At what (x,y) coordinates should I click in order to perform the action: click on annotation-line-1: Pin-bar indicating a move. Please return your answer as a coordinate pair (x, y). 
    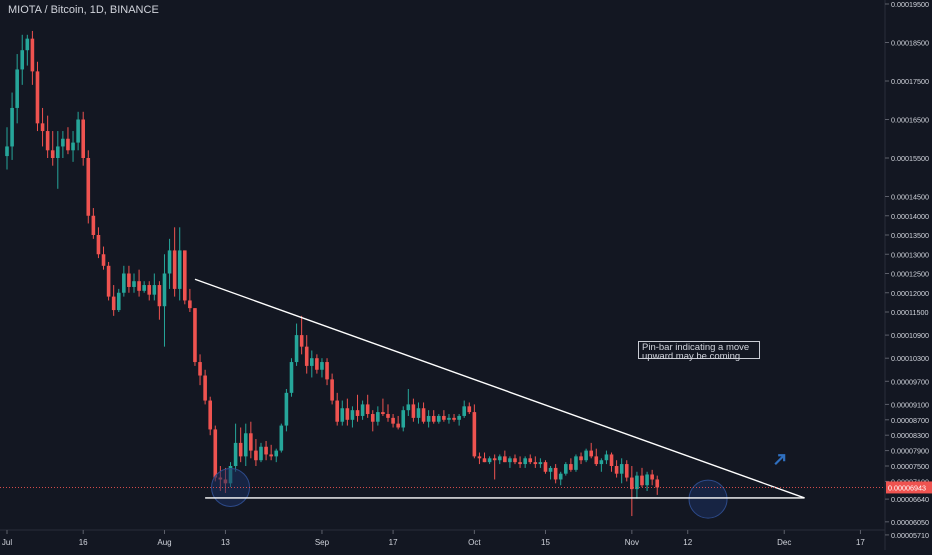
    Looking at the image, I should click on (696, 347).